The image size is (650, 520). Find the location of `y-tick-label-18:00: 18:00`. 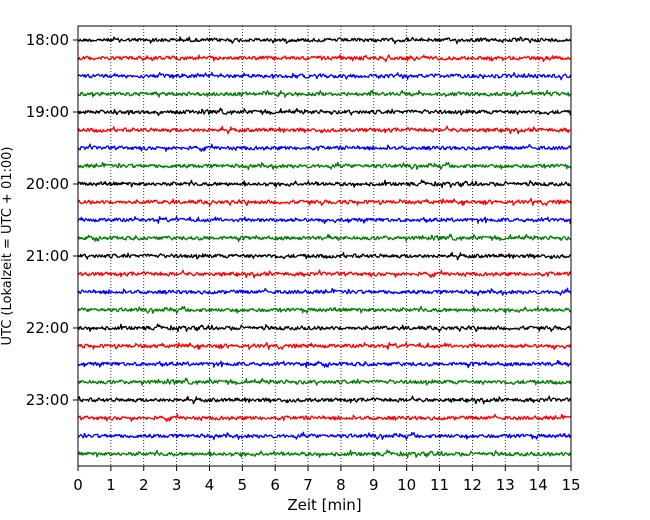

y-tick-label-18:00: 18:00 is located at coordinates (47, 40).